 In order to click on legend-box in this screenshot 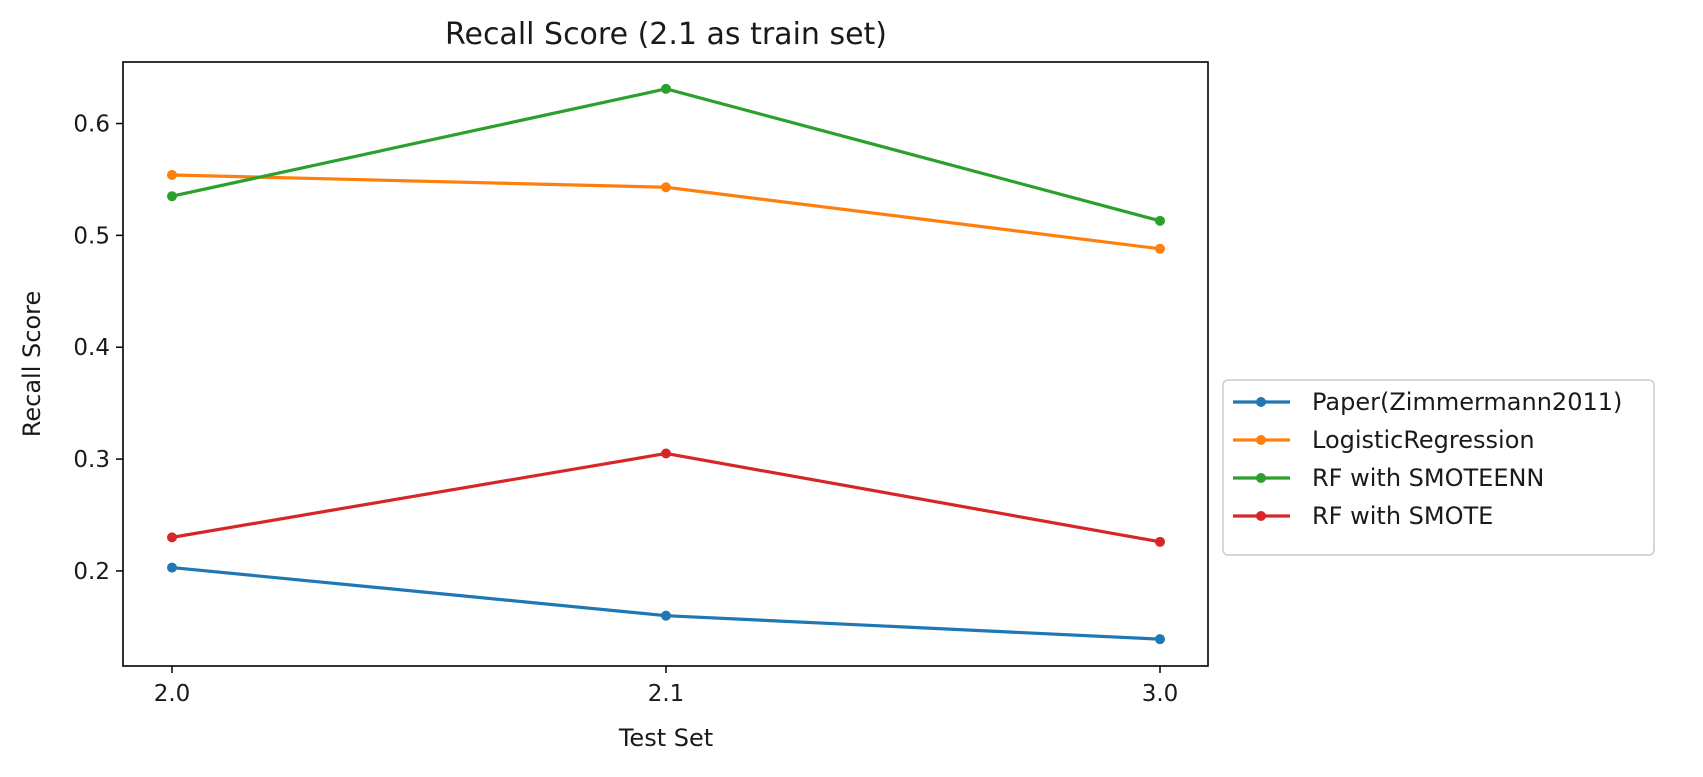, I will do `click(1438, 467)`.